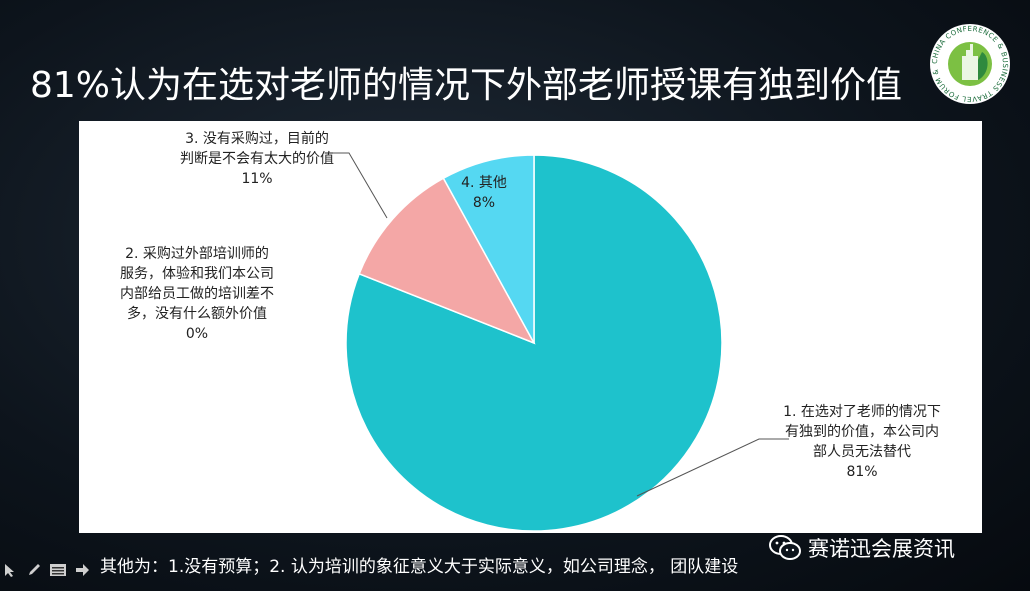 The width and height of the screenshot is (1030, 591). I want to click on slice-label-3: 3. 没有采购过，目前的判断是不会有太大的价值 11%, so click(257, 158).